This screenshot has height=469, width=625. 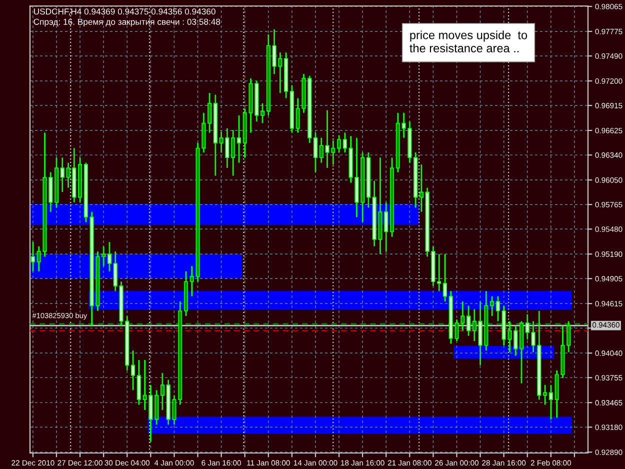 What do you see at coordinates (125, 12) in the screenshot?
I see `chart-title: USDCHF,H4 0.94369 0.94375 0.94356 0.94360` at bounding box center [125, 12].